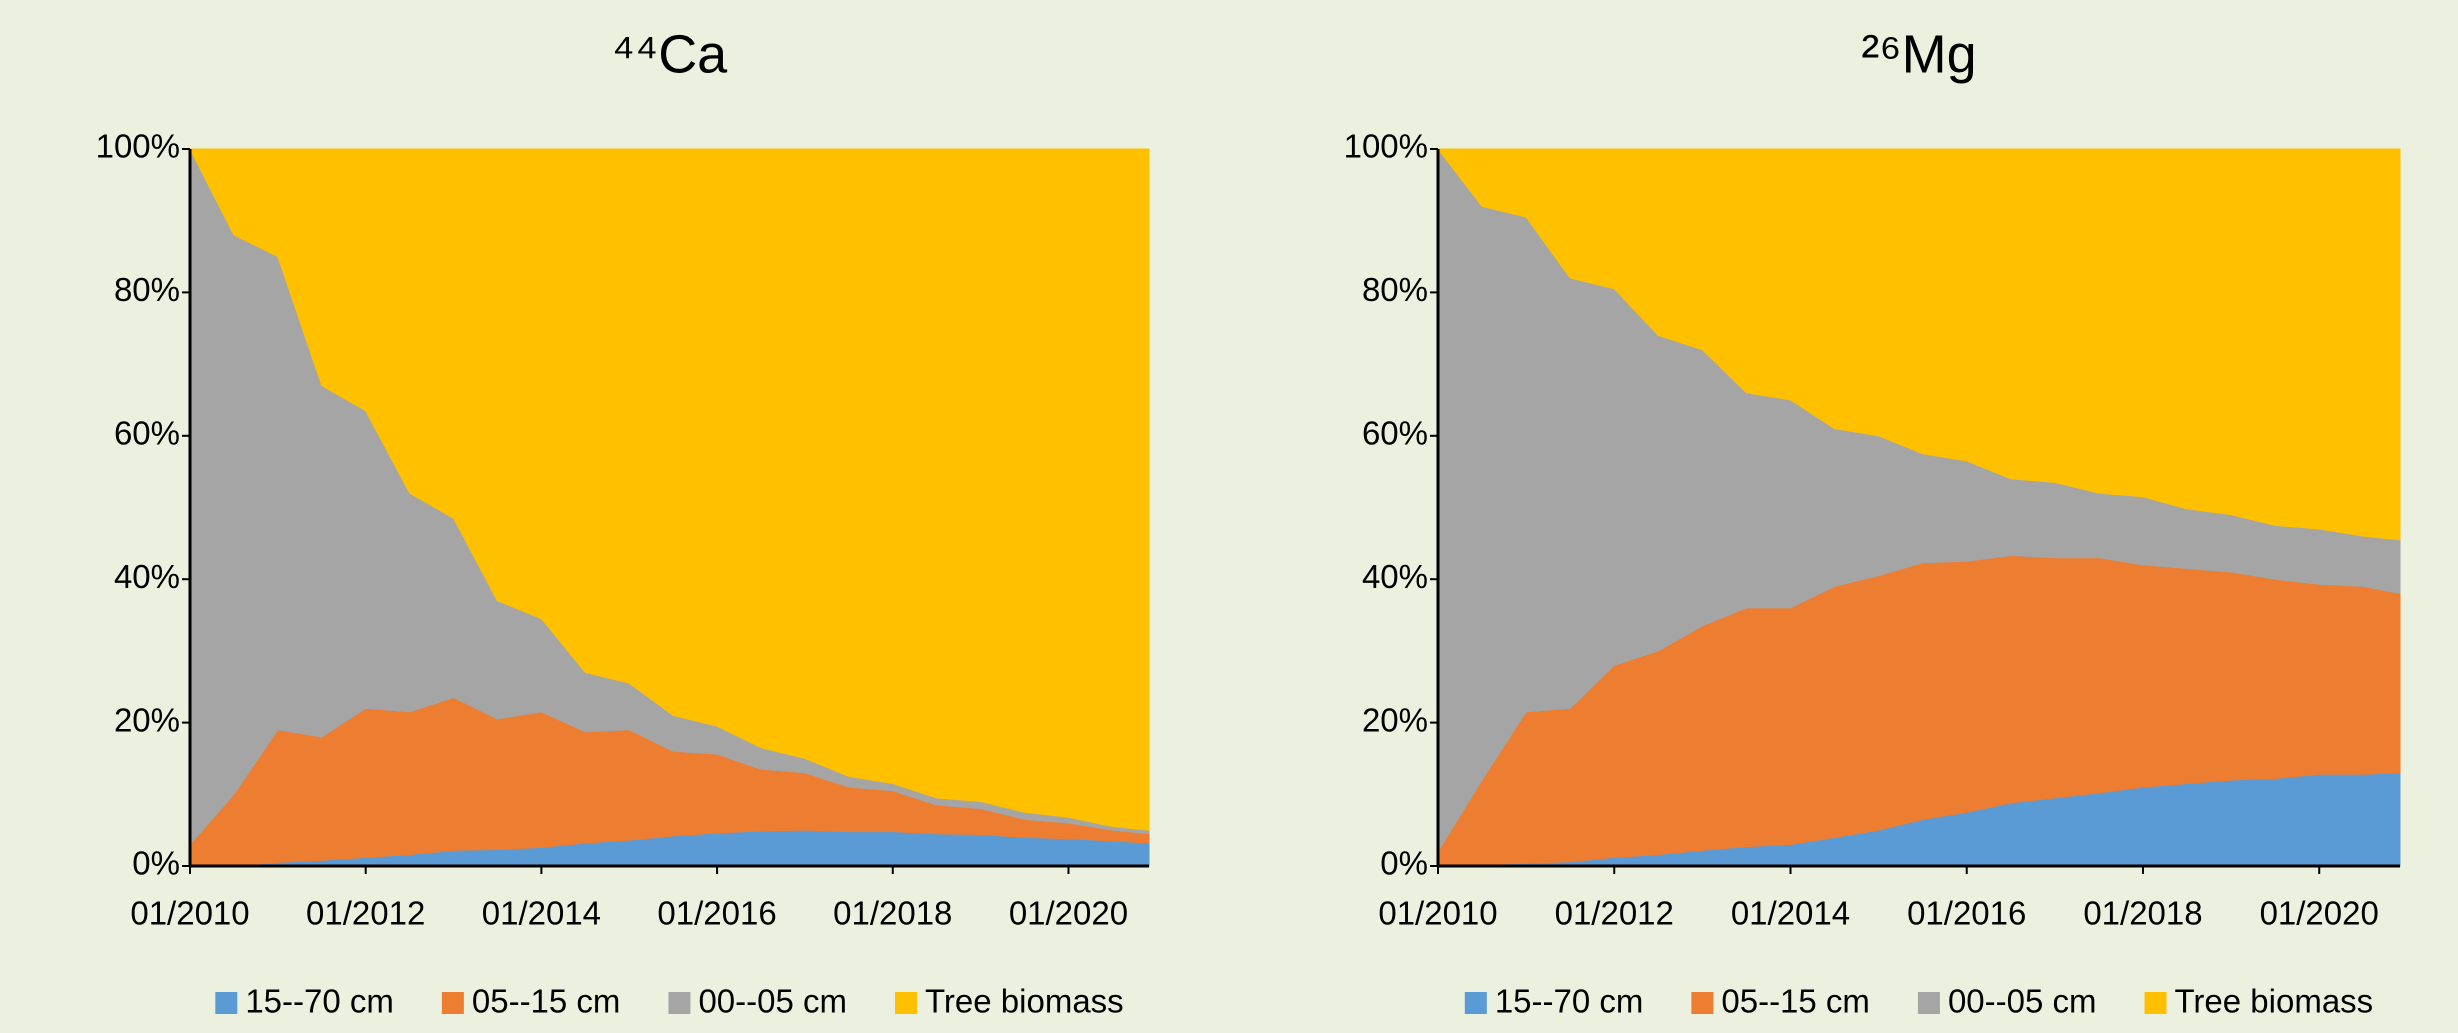 The height and width of the screenshot is (1033, 2458). Describe the element at coordinates (1918, 54) in the screenshot. I see `chart-title: ²⁶Mg` at that location.